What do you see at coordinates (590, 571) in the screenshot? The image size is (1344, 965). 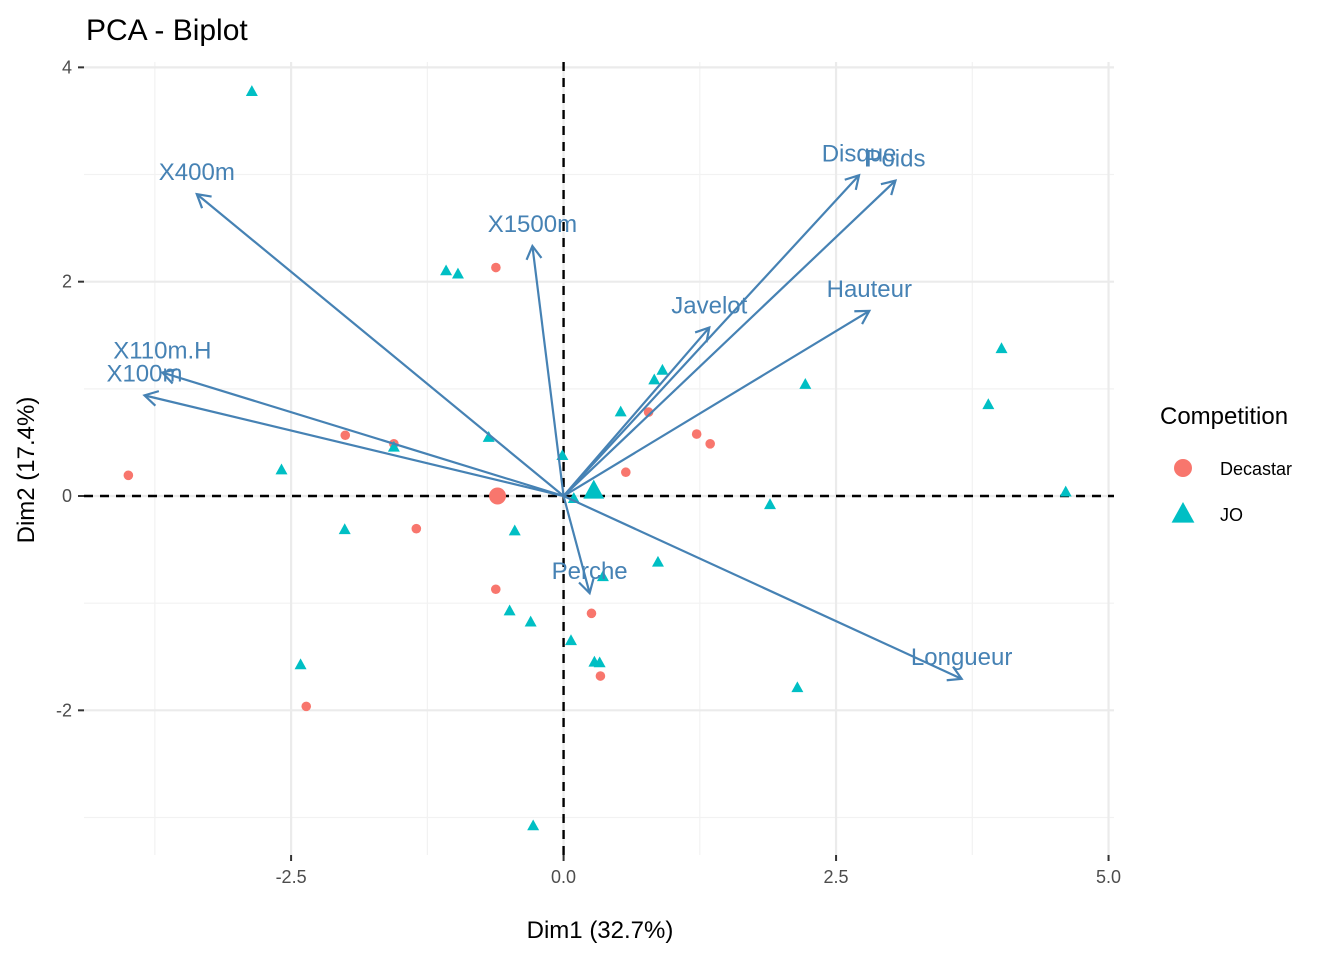 I see `label-perche: Perche` at bounding box center [590, 571].